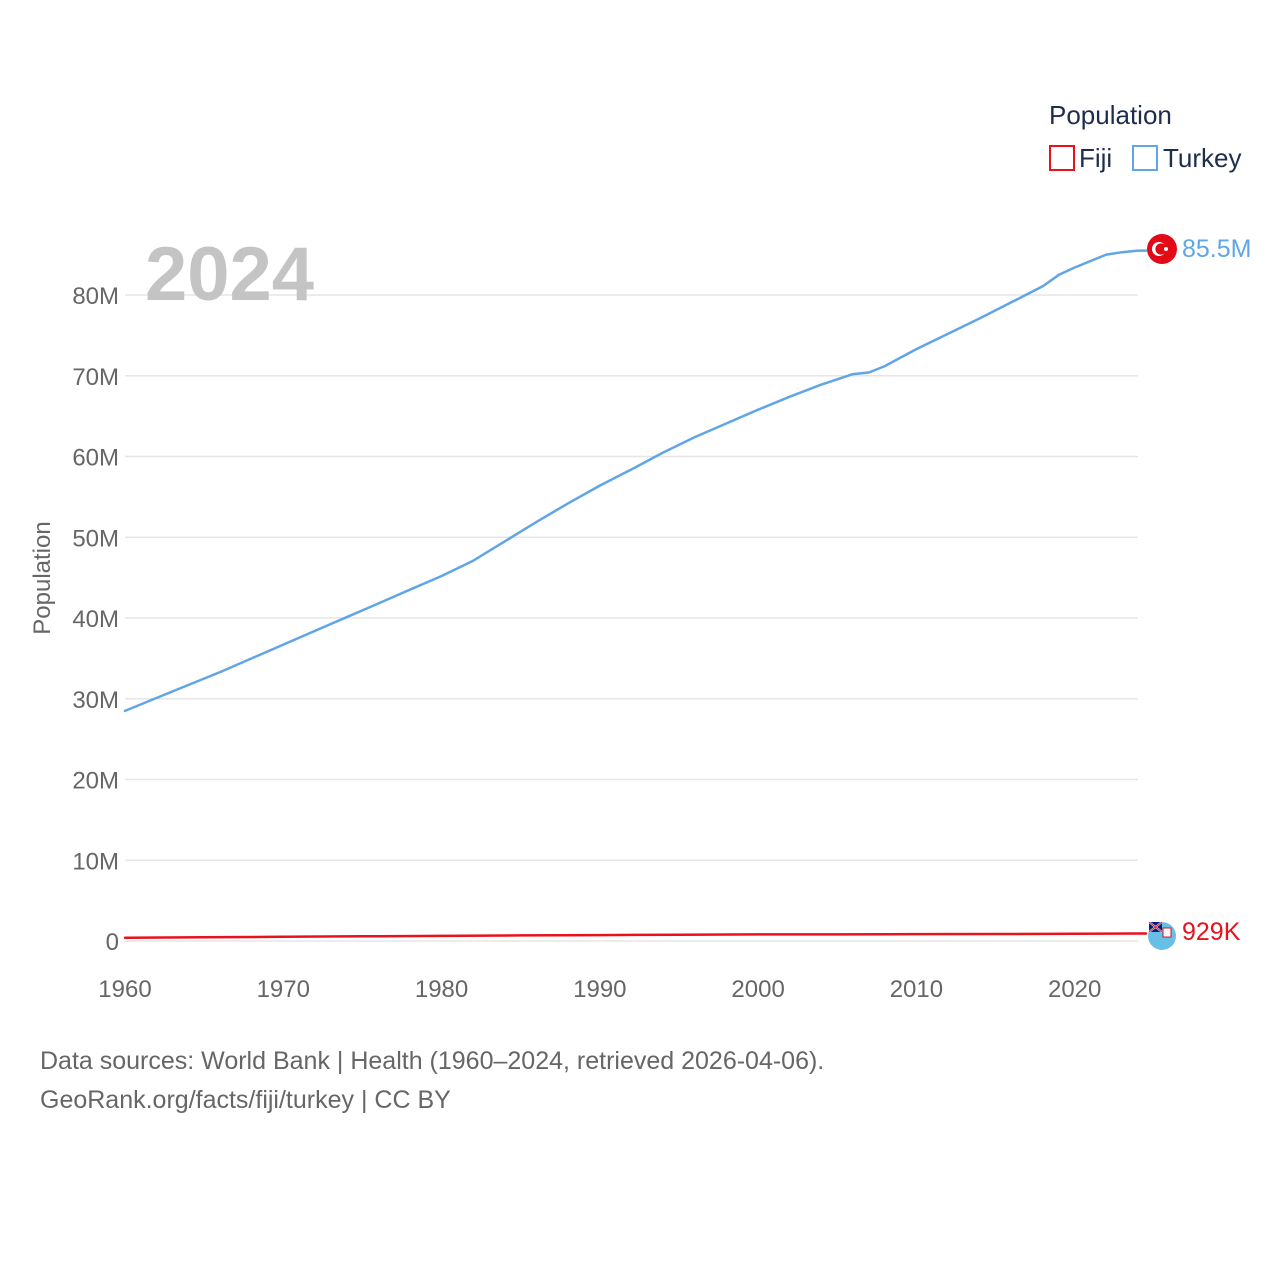 The width and height of the screenshot is (1280, 1280). What do you see at coordinates (1162, 935) in the screenshot?
I see `fiji-flag-icon` at bounding box center [1162, 935].